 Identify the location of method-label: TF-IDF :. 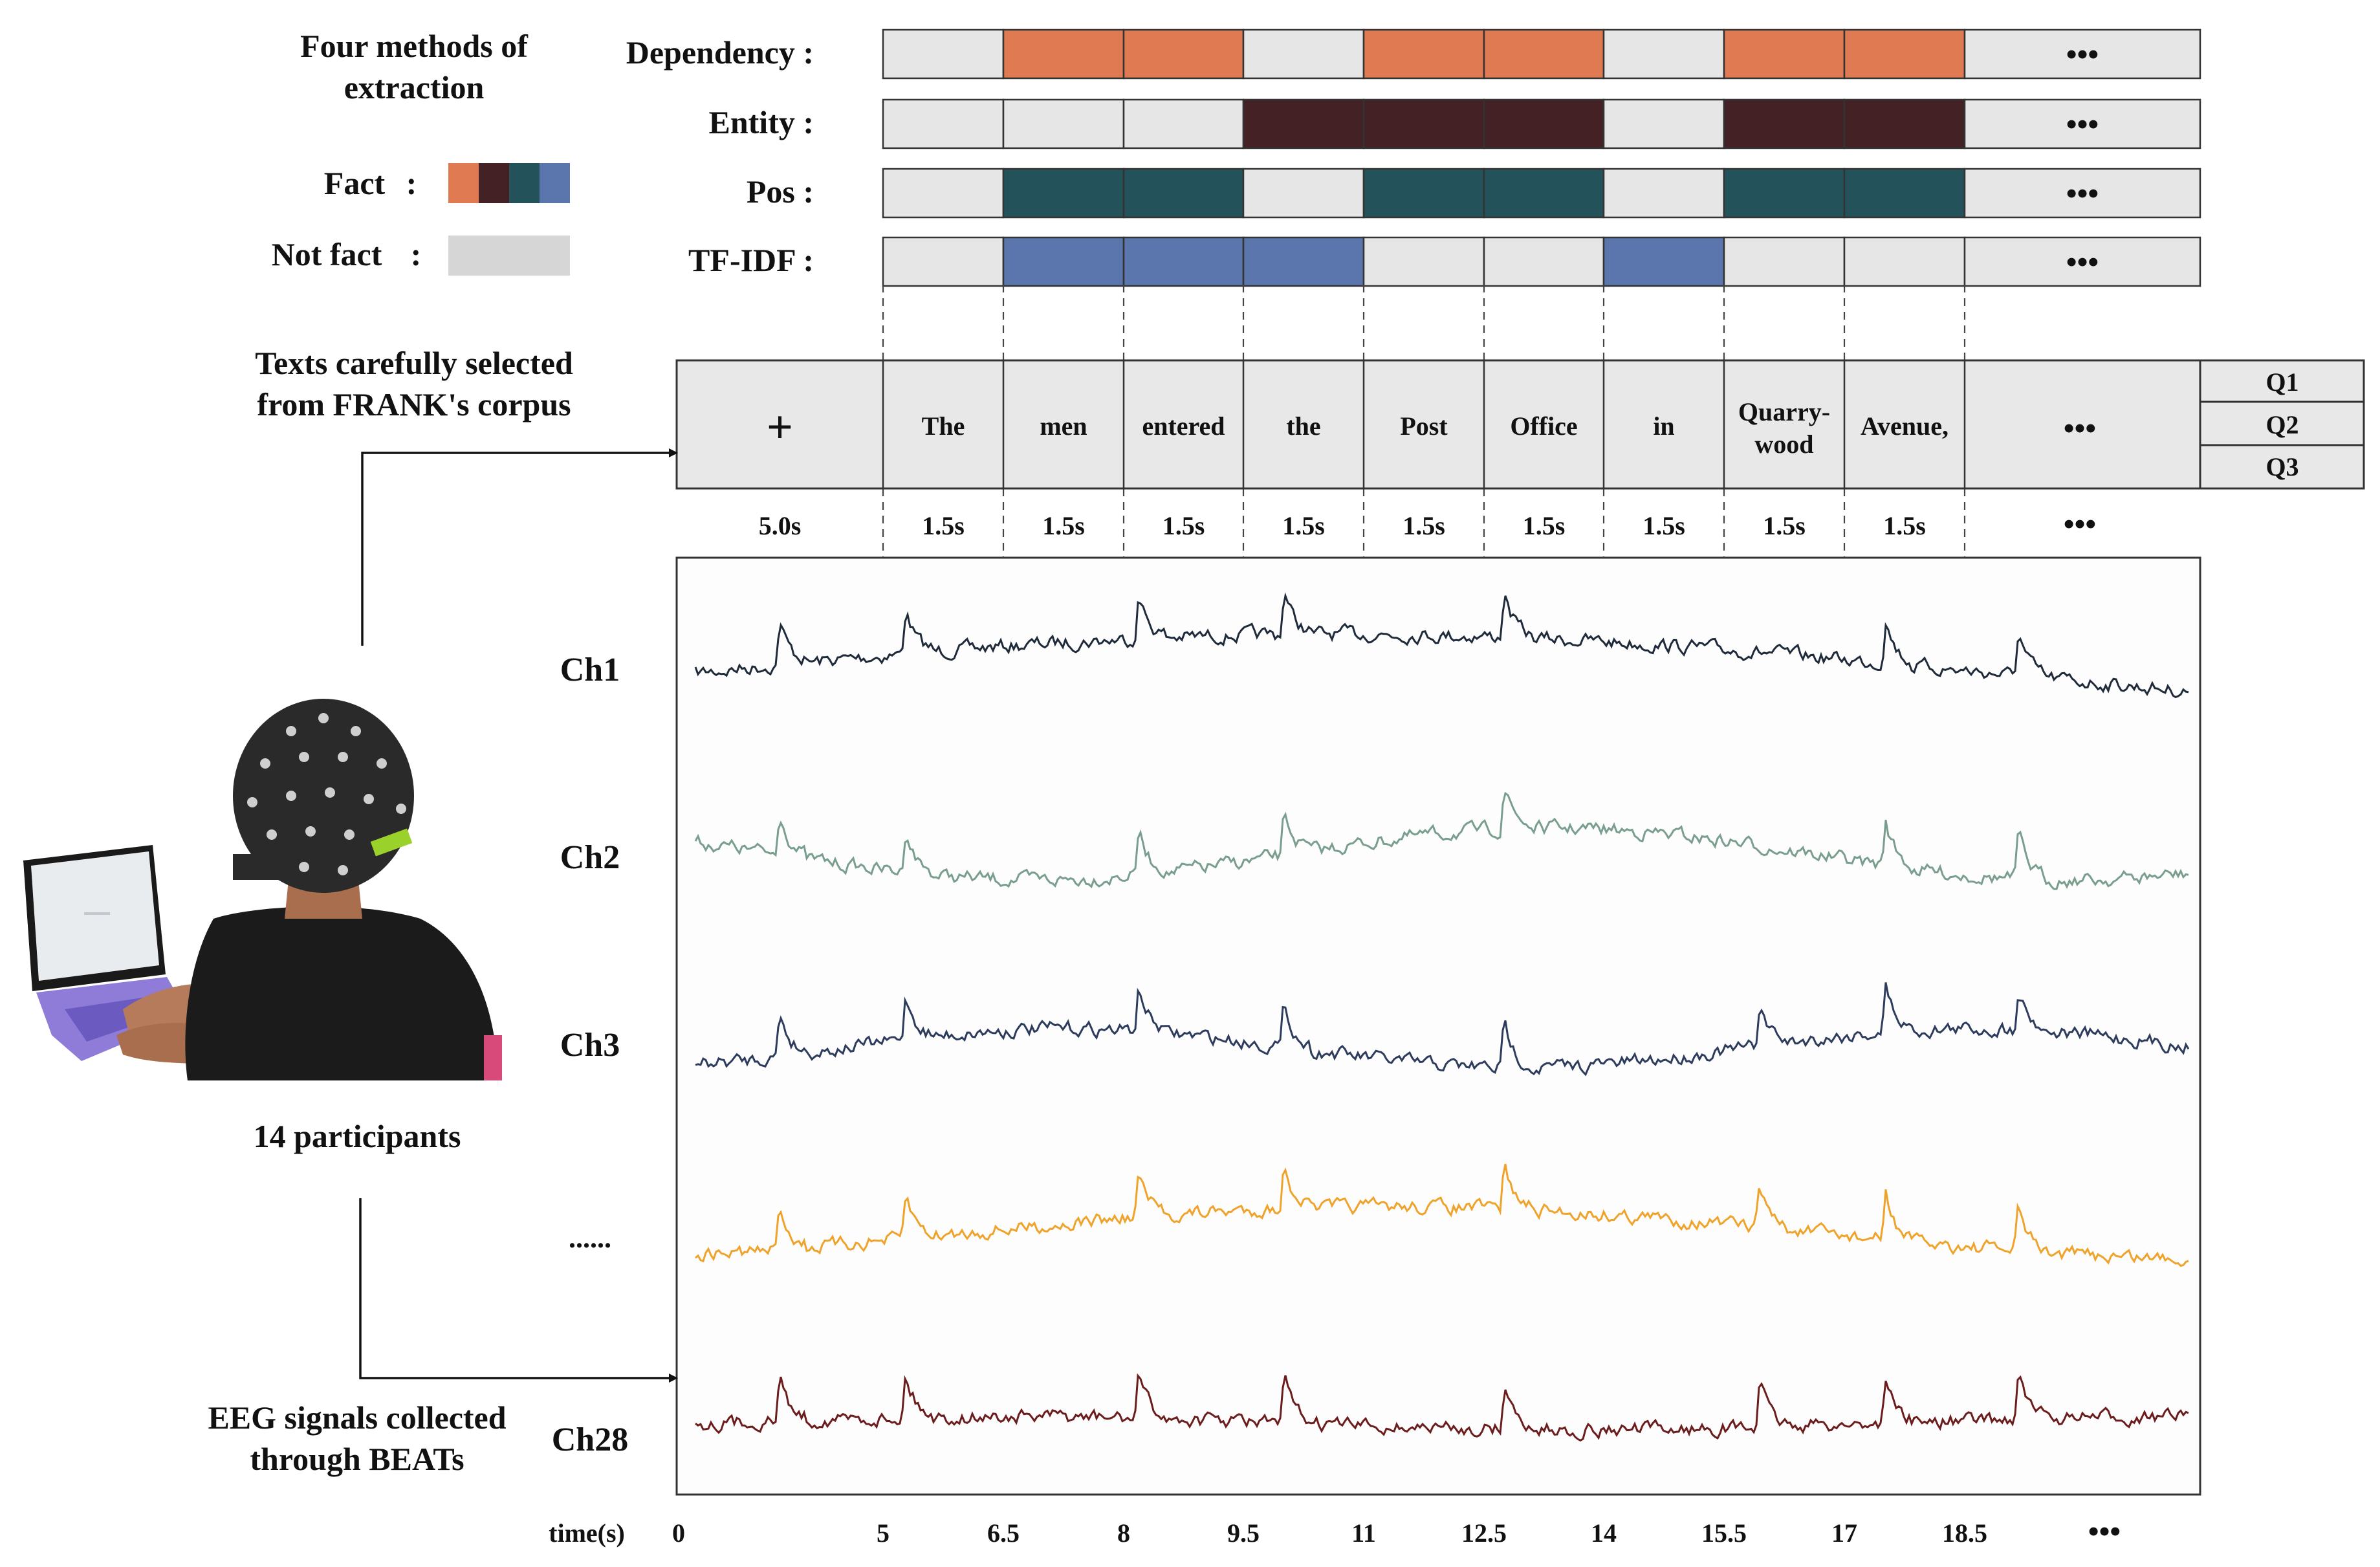
(751, 260).